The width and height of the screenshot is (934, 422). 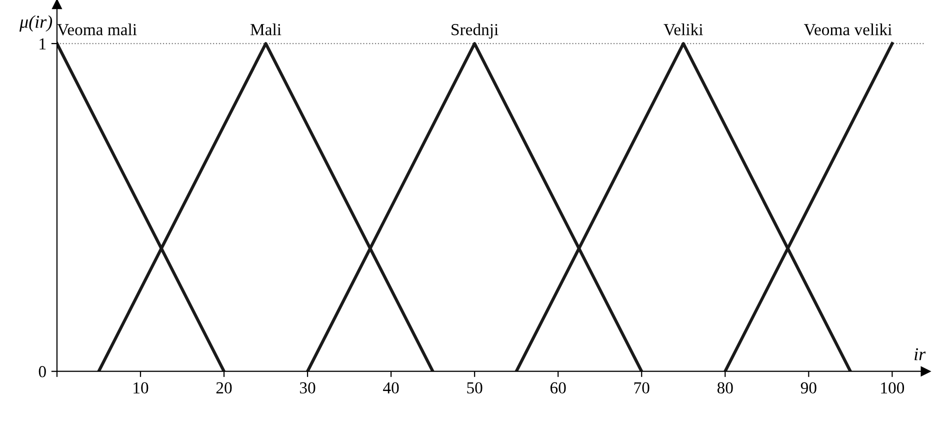 What do you see at coordinates (642, 388) in the screenshot?
I see `x-tick-label: 70` at bounding box center [642, 388].